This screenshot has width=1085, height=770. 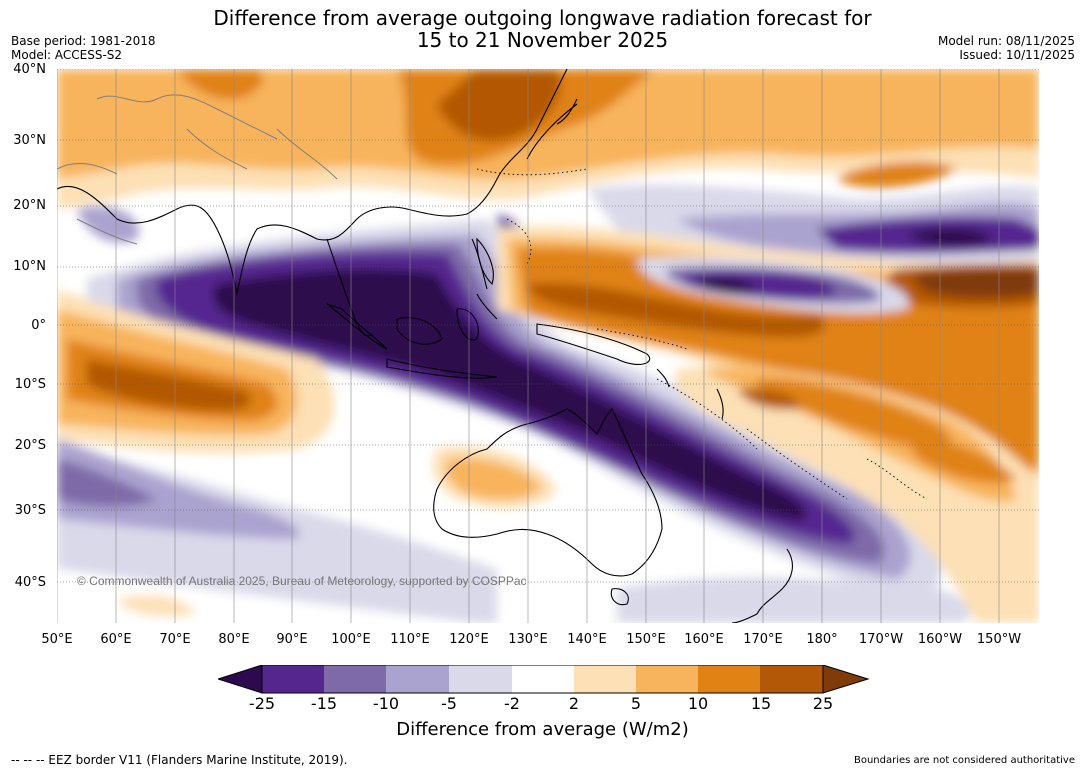 What do you see at coordinates (29, 266) in the screenshot?
I see `lat-label-10n: 10°N` at bounding box center [29, 266].